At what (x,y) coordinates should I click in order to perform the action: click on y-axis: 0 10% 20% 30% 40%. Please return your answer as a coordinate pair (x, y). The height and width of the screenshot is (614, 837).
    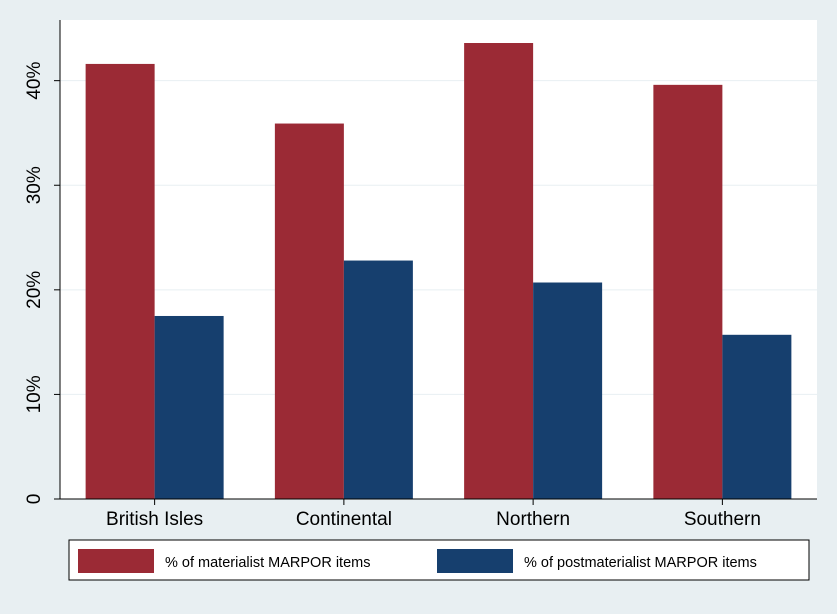
    Looking at the image, I should click on (42, 283).